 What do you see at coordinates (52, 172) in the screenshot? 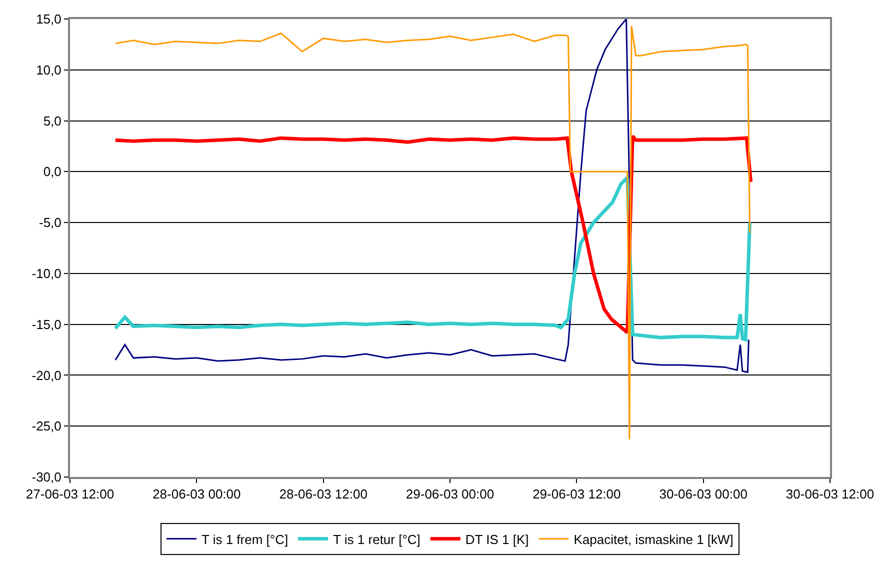
I see `y-tick-label: 0,0` at bounding box center [52, 172].